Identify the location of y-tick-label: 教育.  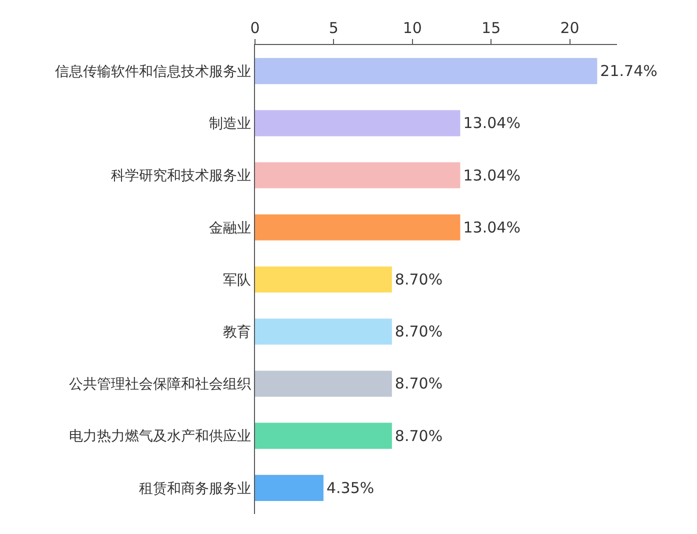
(237, 332).